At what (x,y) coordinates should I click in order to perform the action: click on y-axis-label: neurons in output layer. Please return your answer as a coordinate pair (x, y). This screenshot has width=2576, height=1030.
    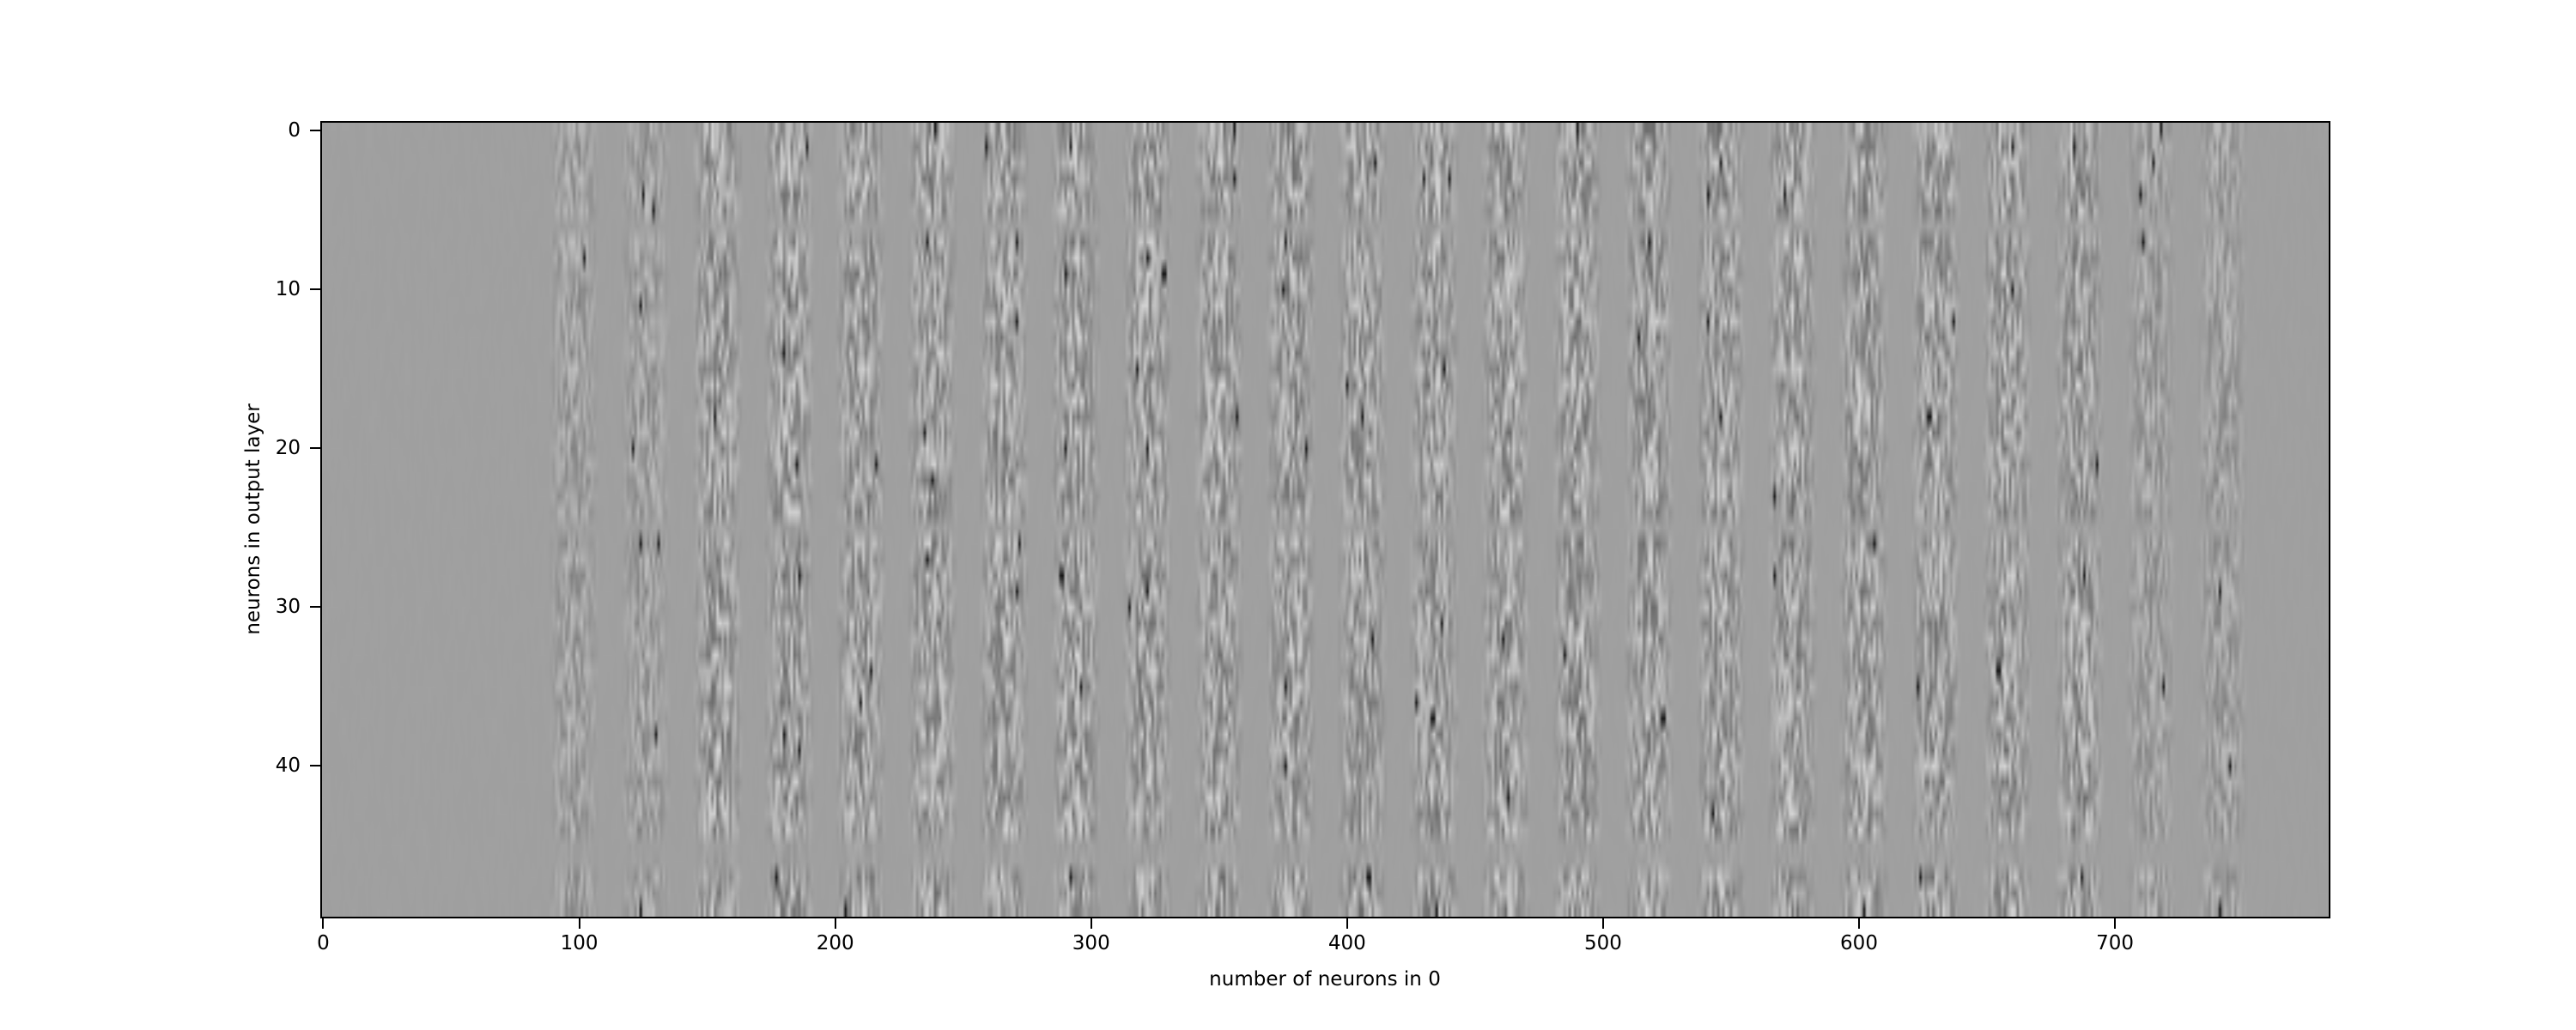
    Looking at the image, I should click on (253, 519).